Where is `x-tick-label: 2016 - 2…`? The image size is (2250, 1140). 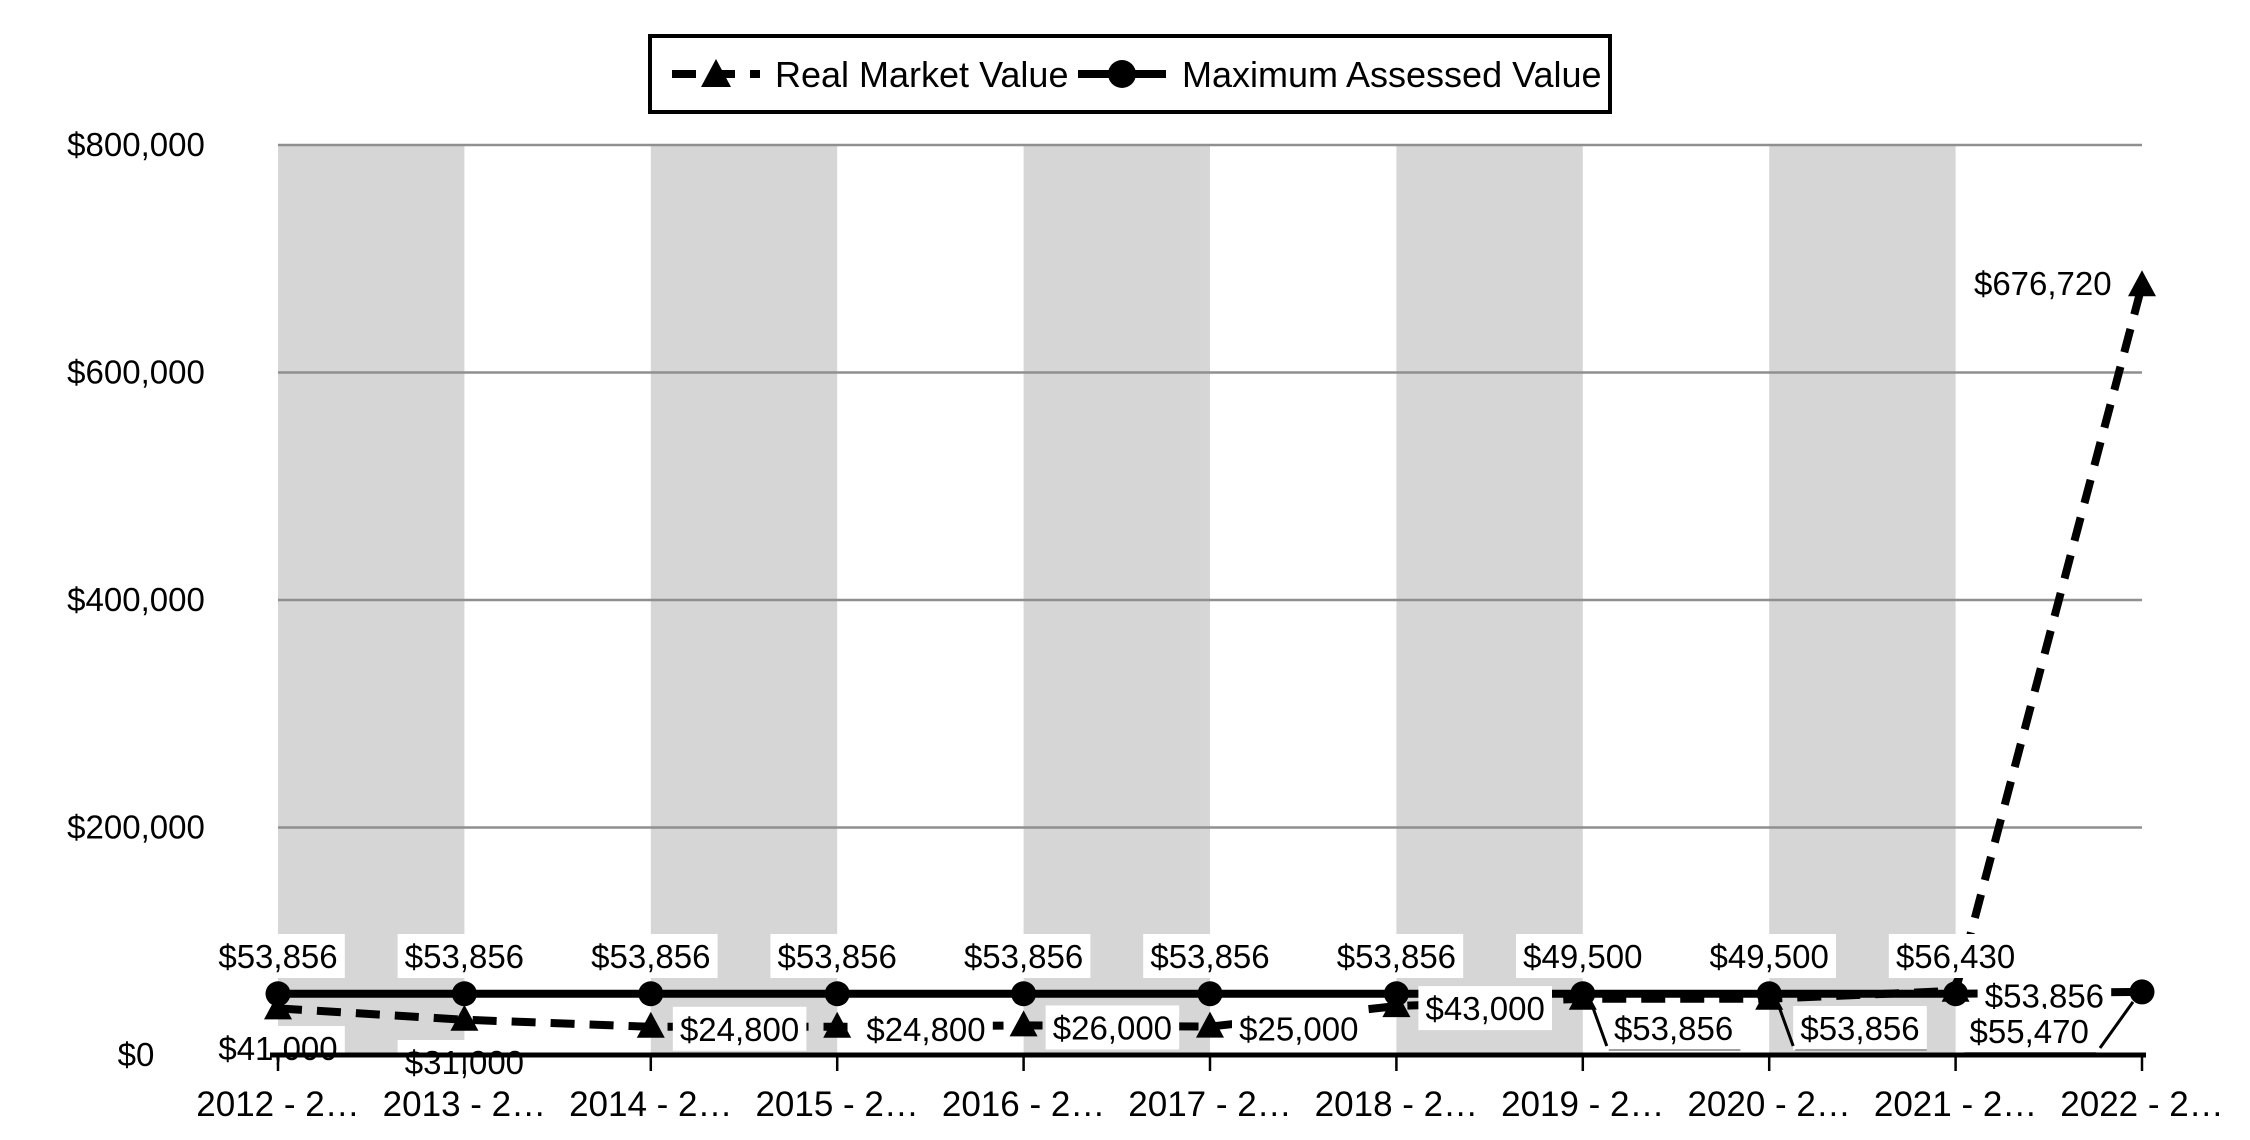 x-tick-label: 2016 - 2… is located at coordinates (1023, 1104).